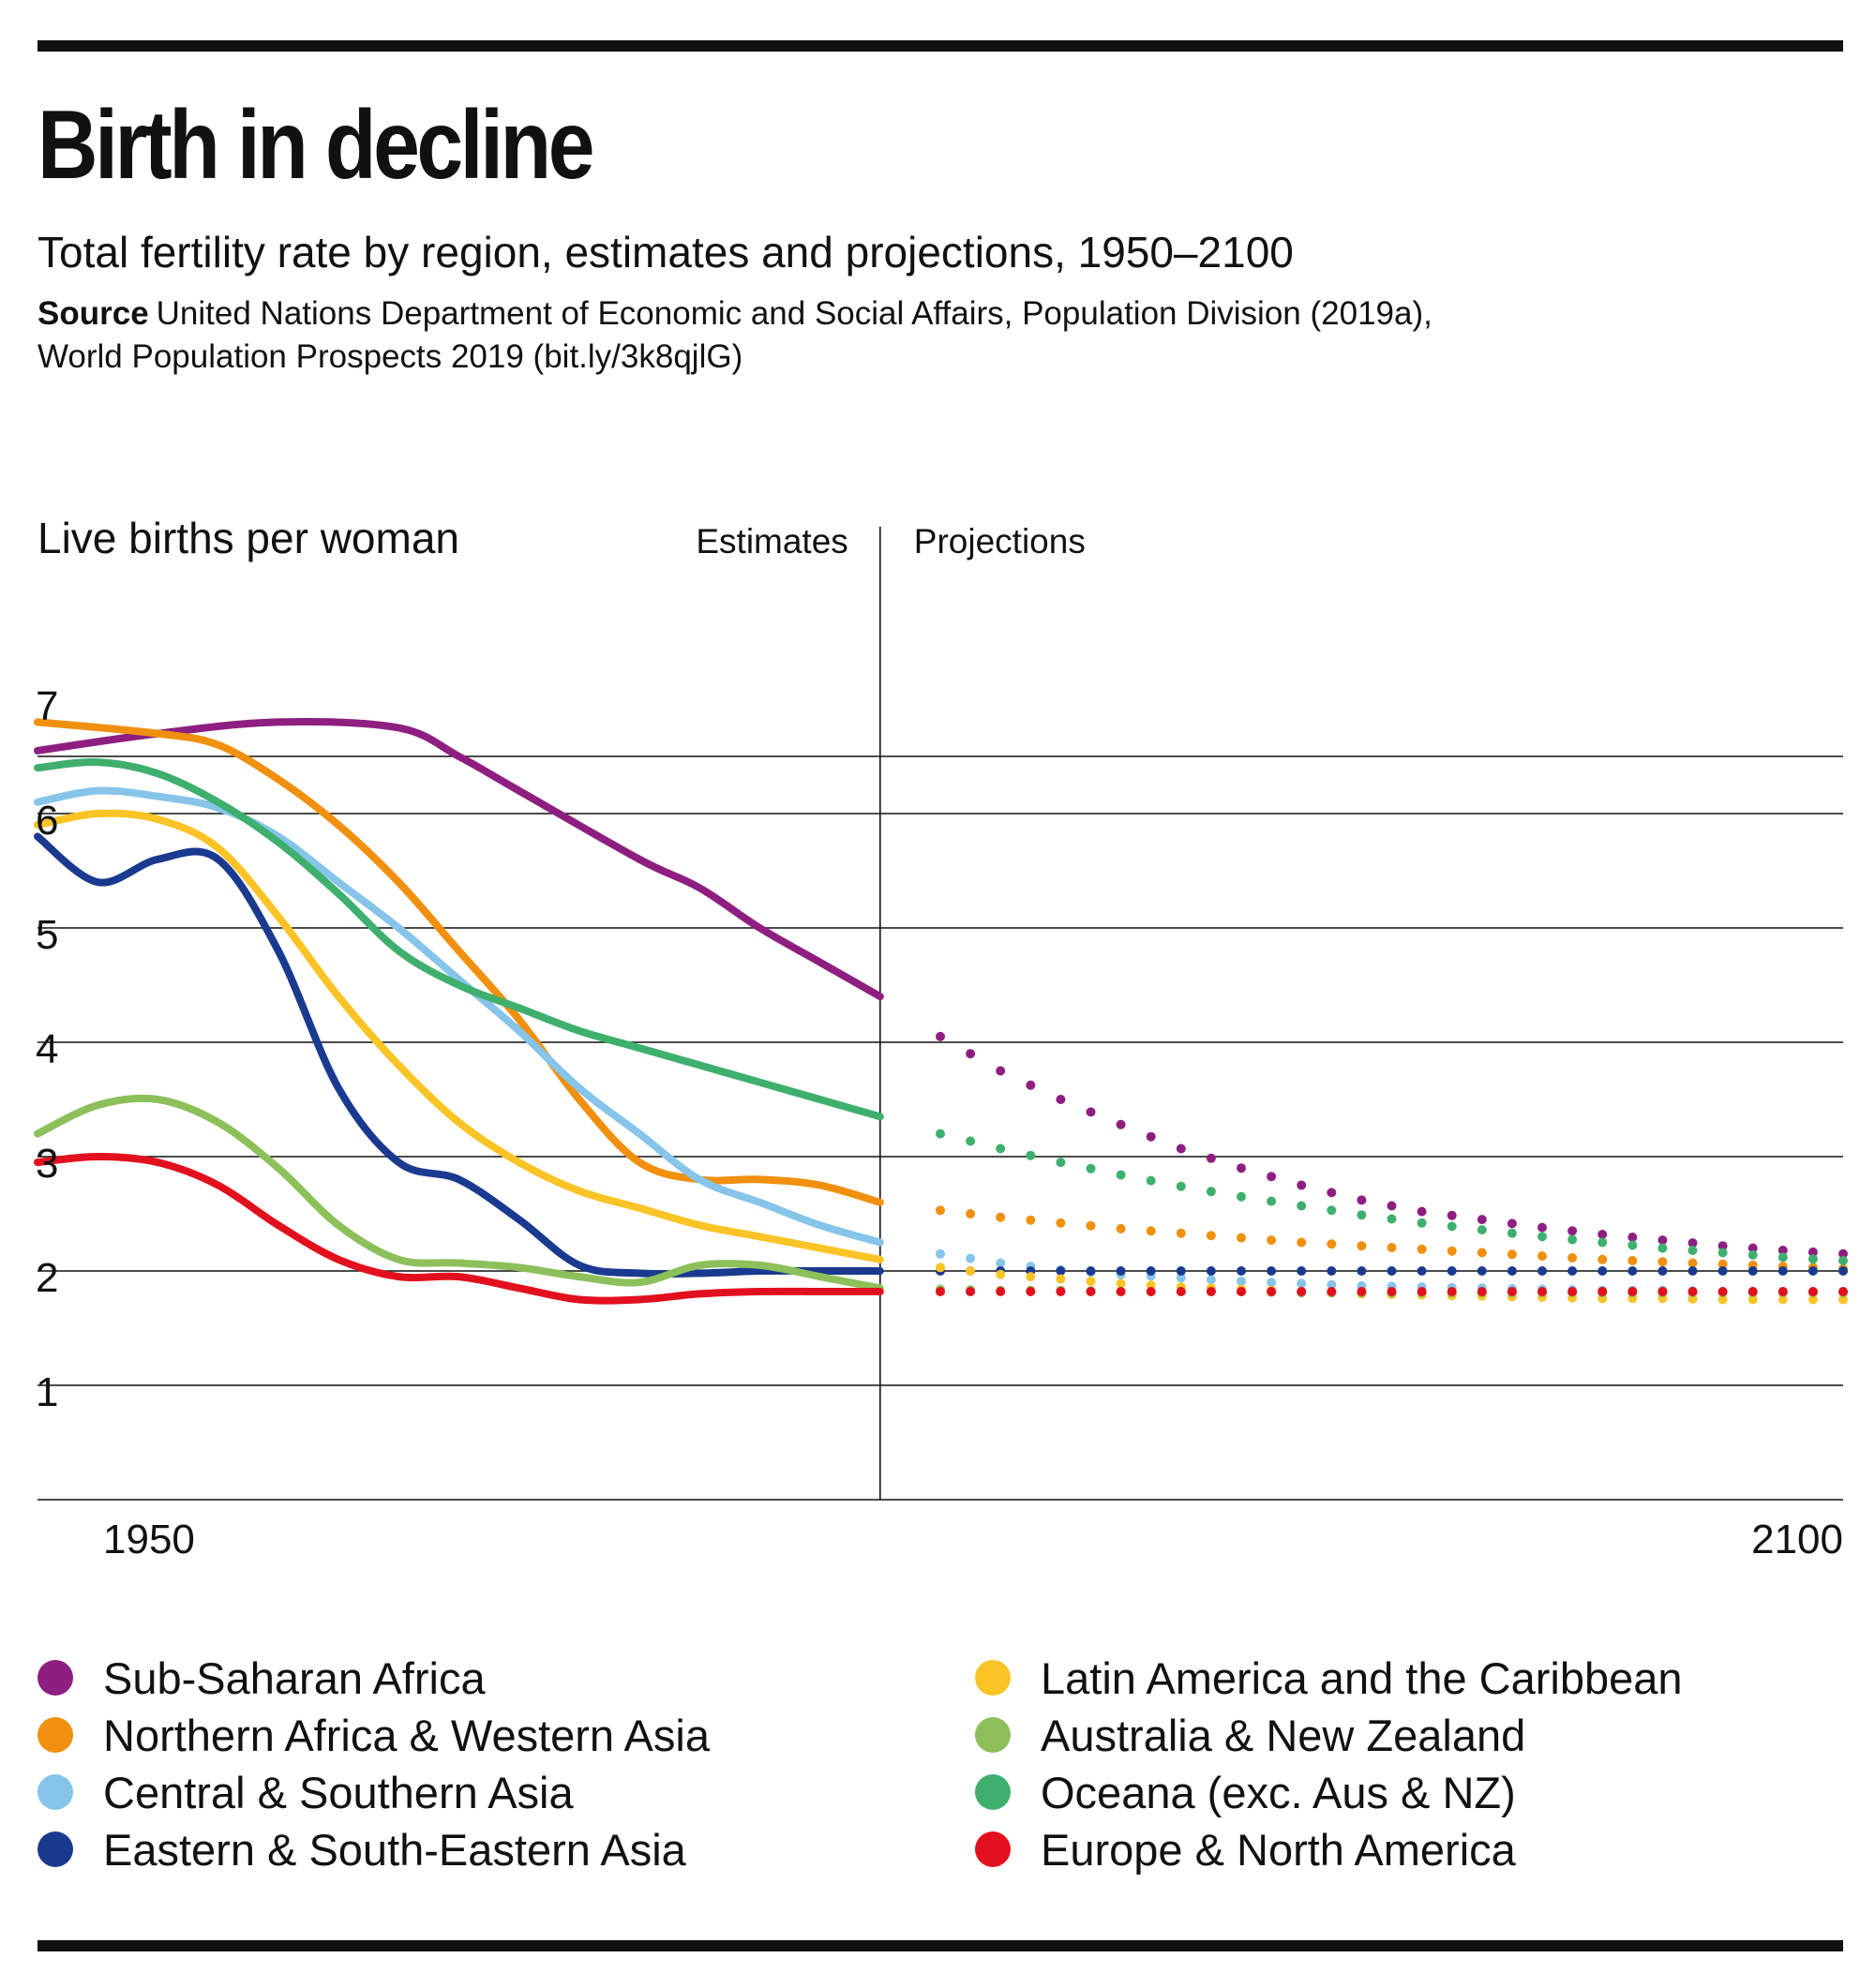  What do you see at coordinates (374, 1735) in the screenshot?
I see `legend-item-northern-africa-western-asia: Northern Africa & Western Asia` at bounding box center [374, 1735].